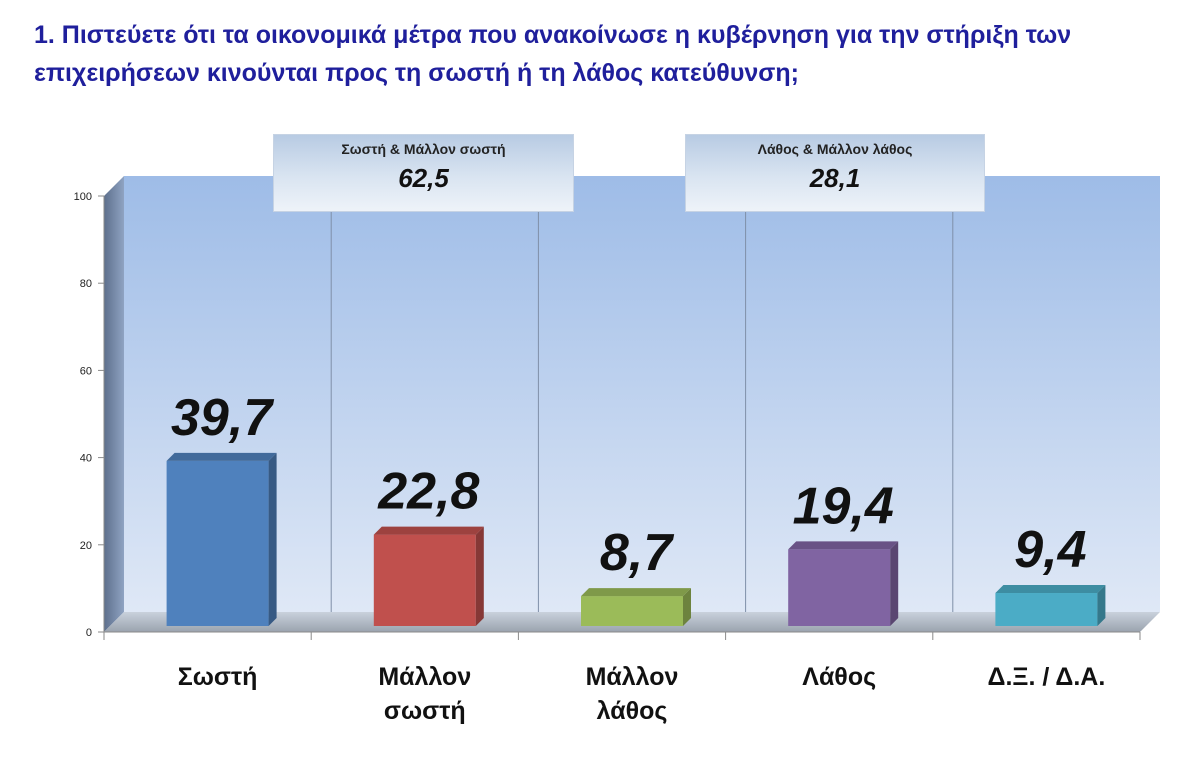 This screenshot has height=770, width=1198. I want to click on summary-value-correct: 62,5, so click(423, 178).